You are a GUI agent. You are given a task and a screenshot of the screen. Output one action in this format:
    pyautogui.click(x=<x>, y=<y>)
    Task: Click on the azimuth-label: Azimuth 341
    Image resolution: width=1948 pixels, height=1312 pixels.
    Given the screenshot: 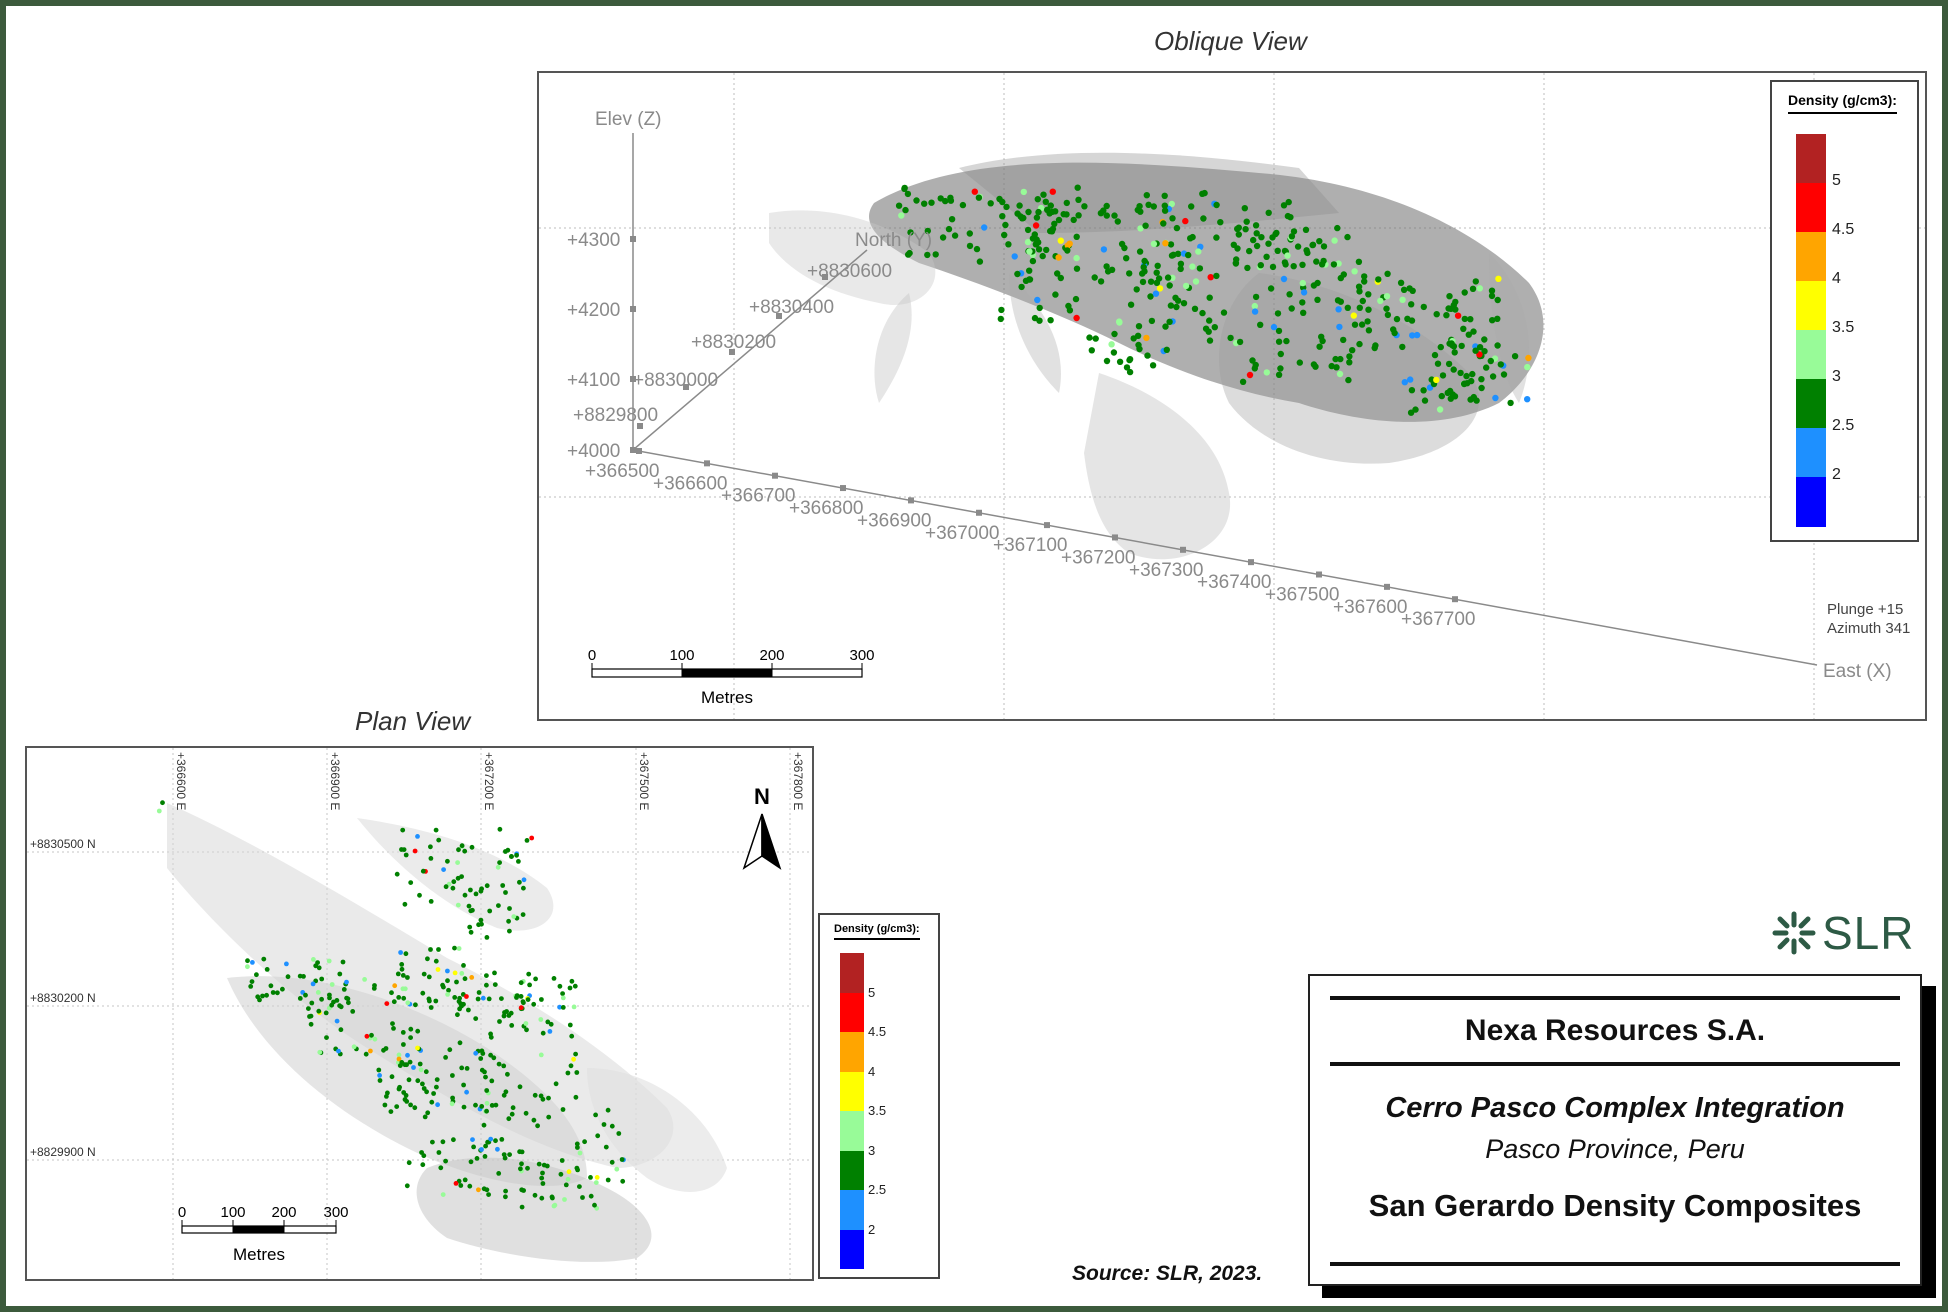 What is the action you would take?
    pyautogui.click(x=1868, y=628)
    